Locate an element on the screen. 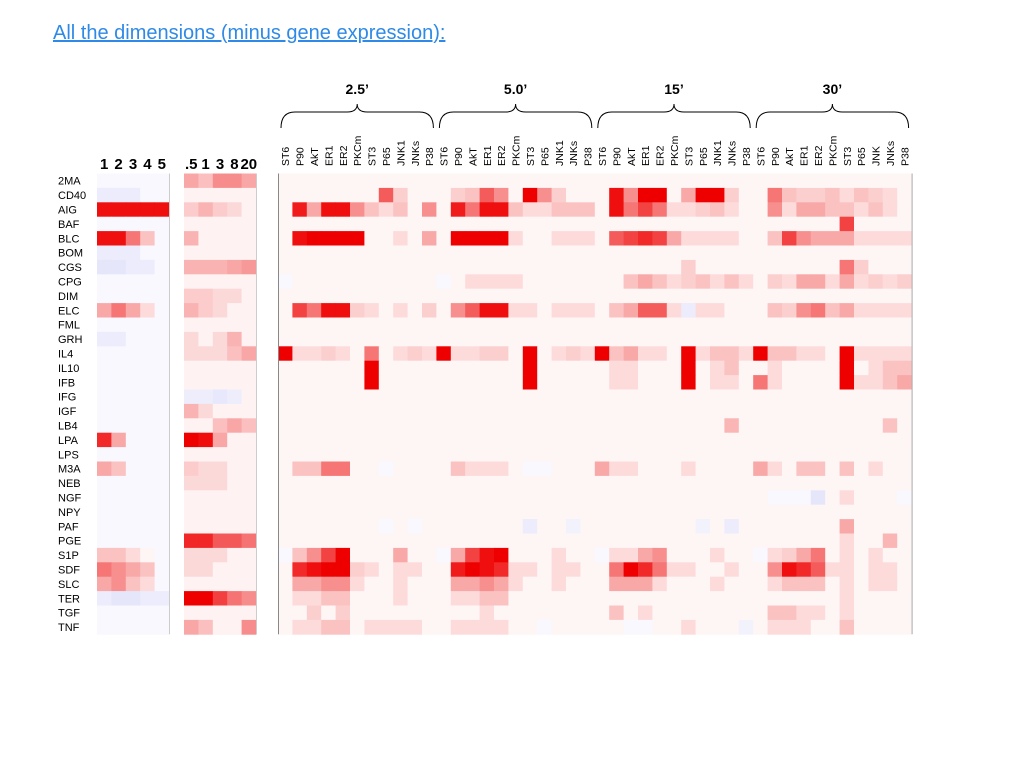 This screenshot has width=1024, height=768. column-label: ER2 is located at coordinates (661, 155).